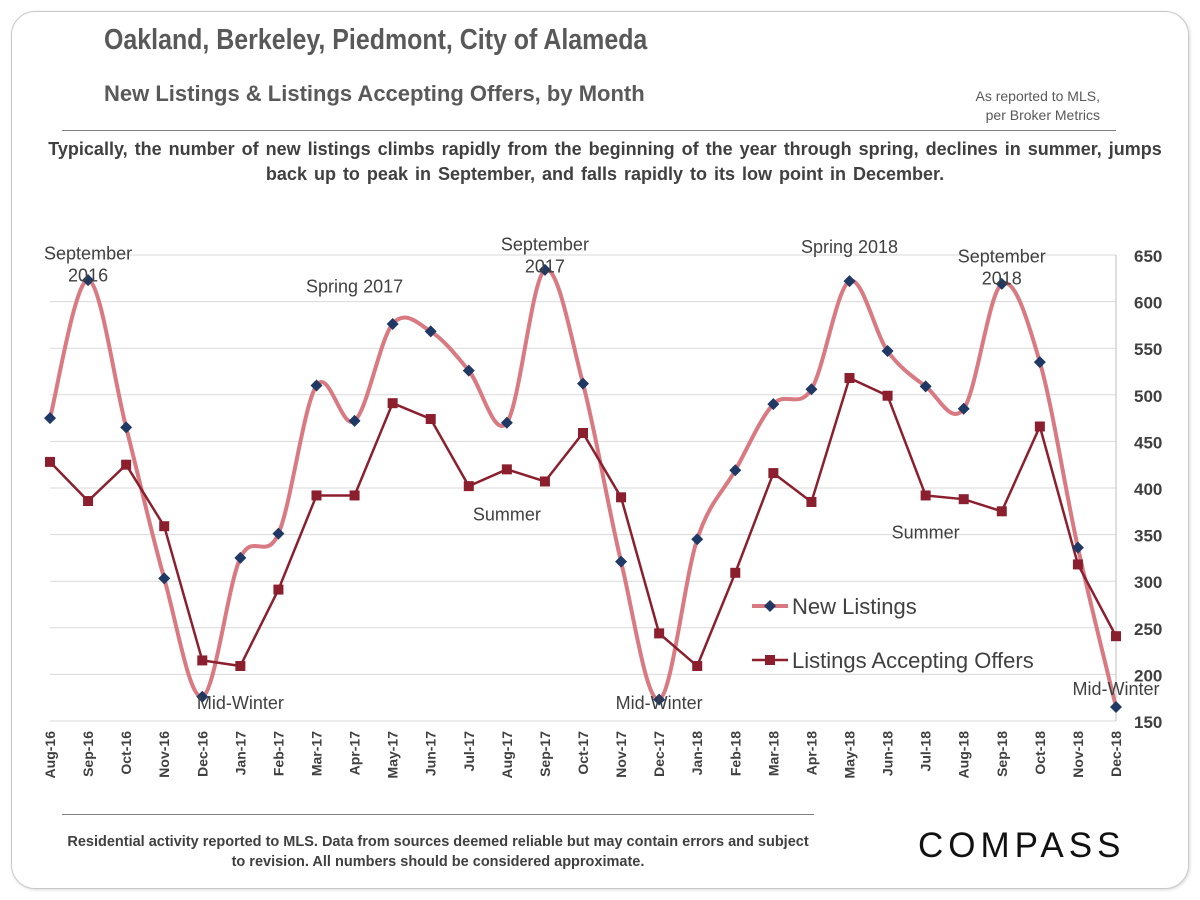 Image resolution: width=1200 pixels, height=900 pixels. What do you see at coordinates (850, 755) in the screenshot?
I see `x-tick-label: May-18` at bounding box center [850, 755].